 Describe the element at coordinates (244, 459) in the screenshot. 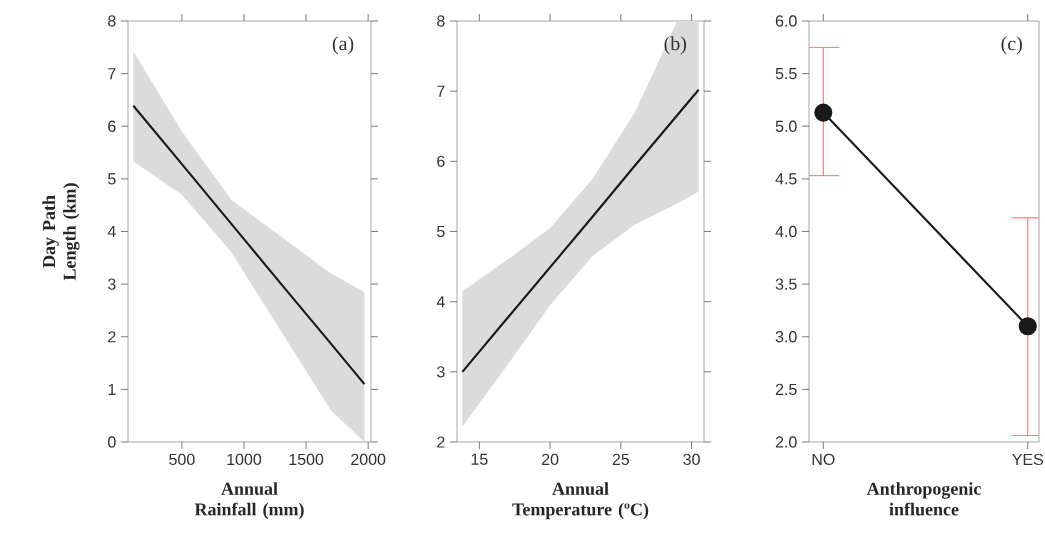

I see `x-tick-label: 1000` at that location.